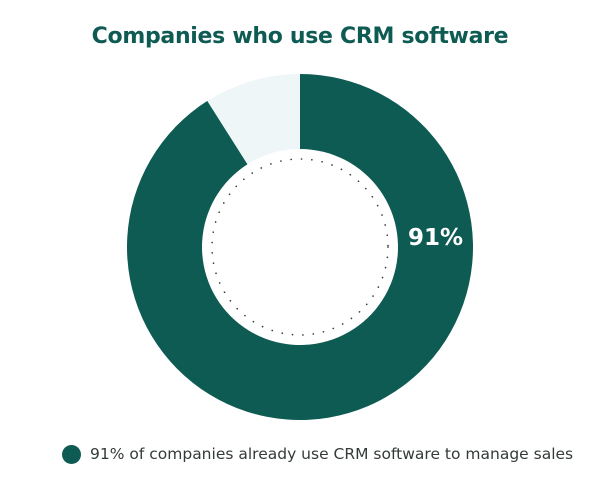  What do you see at coordinates (71, 454) in the screenshot?
I see `legend-swatch` at bounding box center [71, 454].